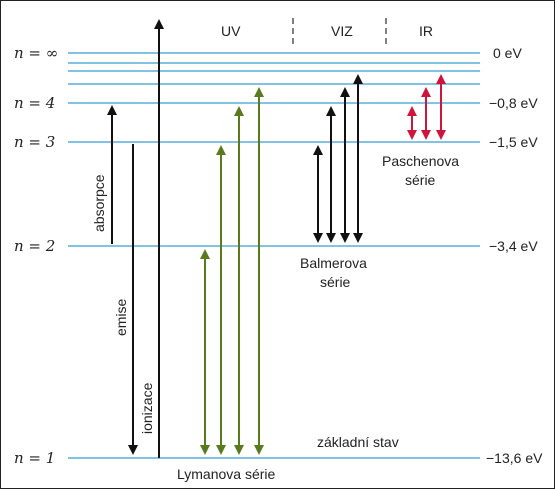  Describe the element at coordinates (513, 142) in the screenshot. I see `energy-label-n3: −1,5 eV` at that location.